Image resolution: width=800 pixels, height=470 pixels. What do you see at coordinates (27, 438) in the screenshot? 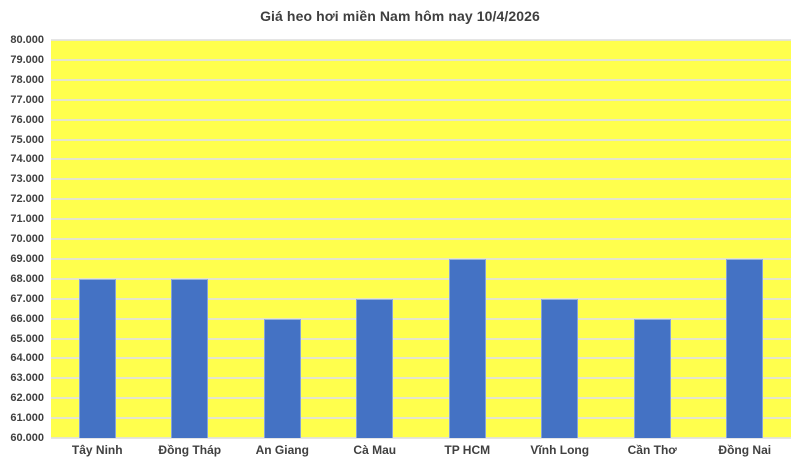
I see `y-tick-label: 60.000` at bounding box center [27, 438].